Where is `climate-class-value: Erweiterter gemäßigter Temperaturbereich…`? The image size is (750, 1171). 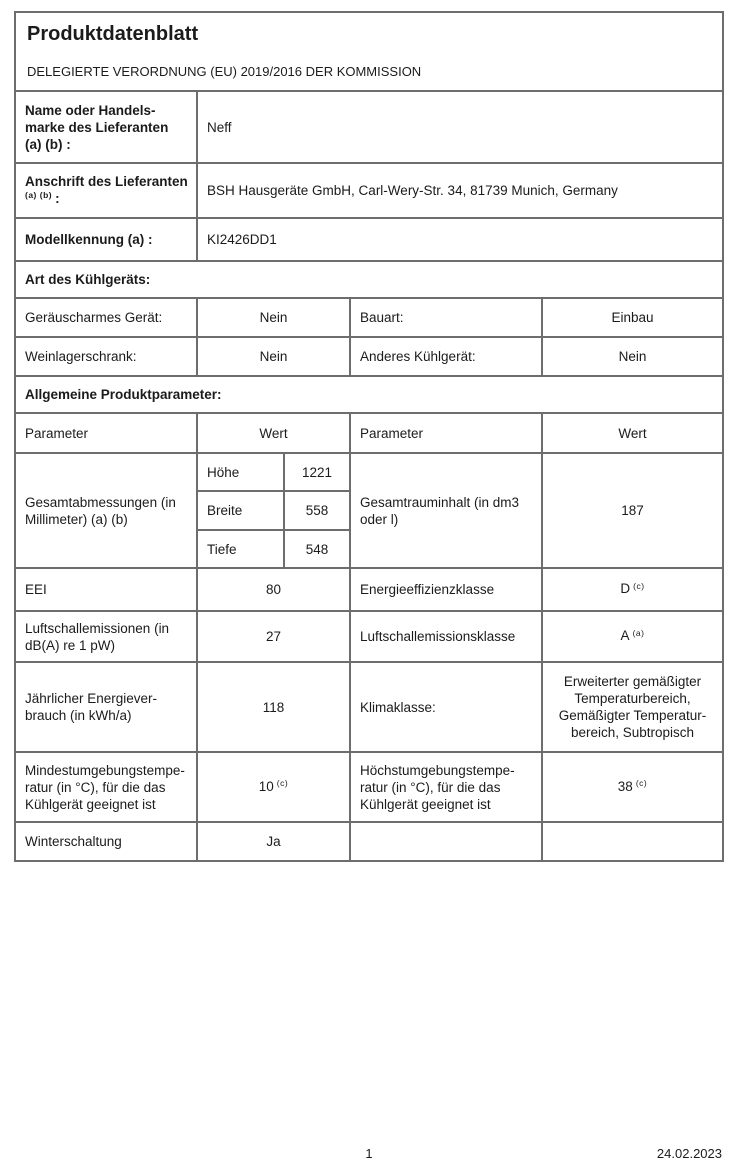
climate-class-value: Erweiterter gemäßigter Temperaturbereich… is located at coordinates (632, 707).